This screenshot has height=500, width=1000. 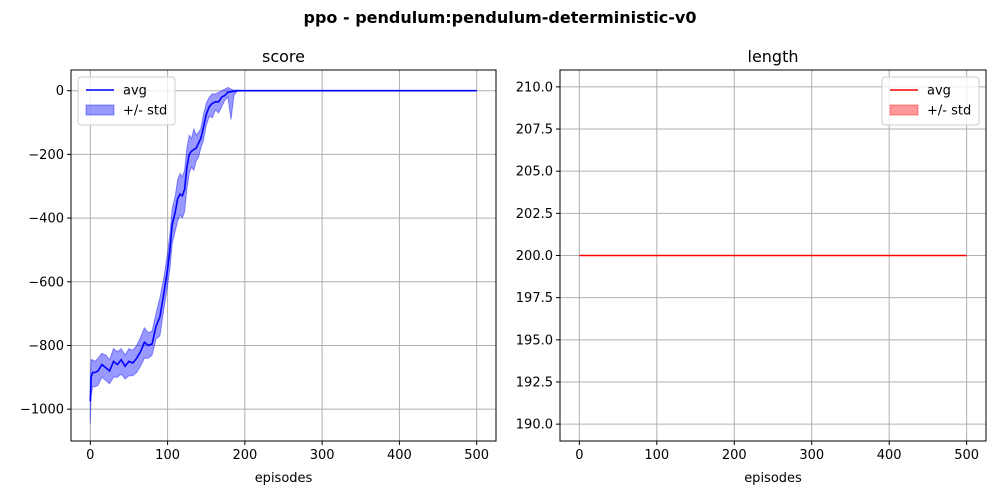 I want to click on panel-title: score, so click(x=283, y=56).